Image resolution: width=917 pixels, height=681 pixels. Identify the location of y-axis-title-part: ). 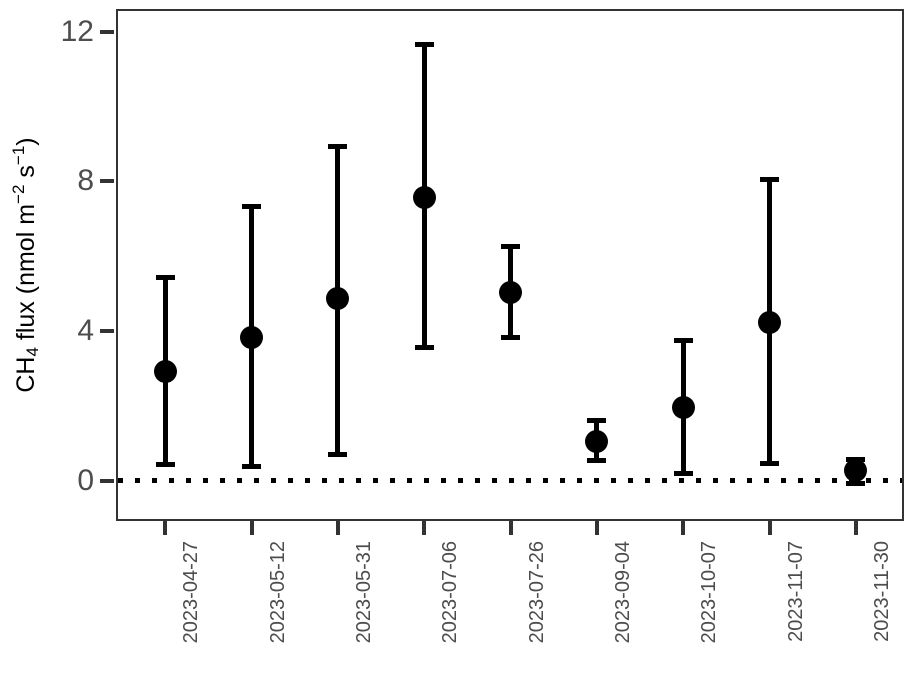
(25, 141).